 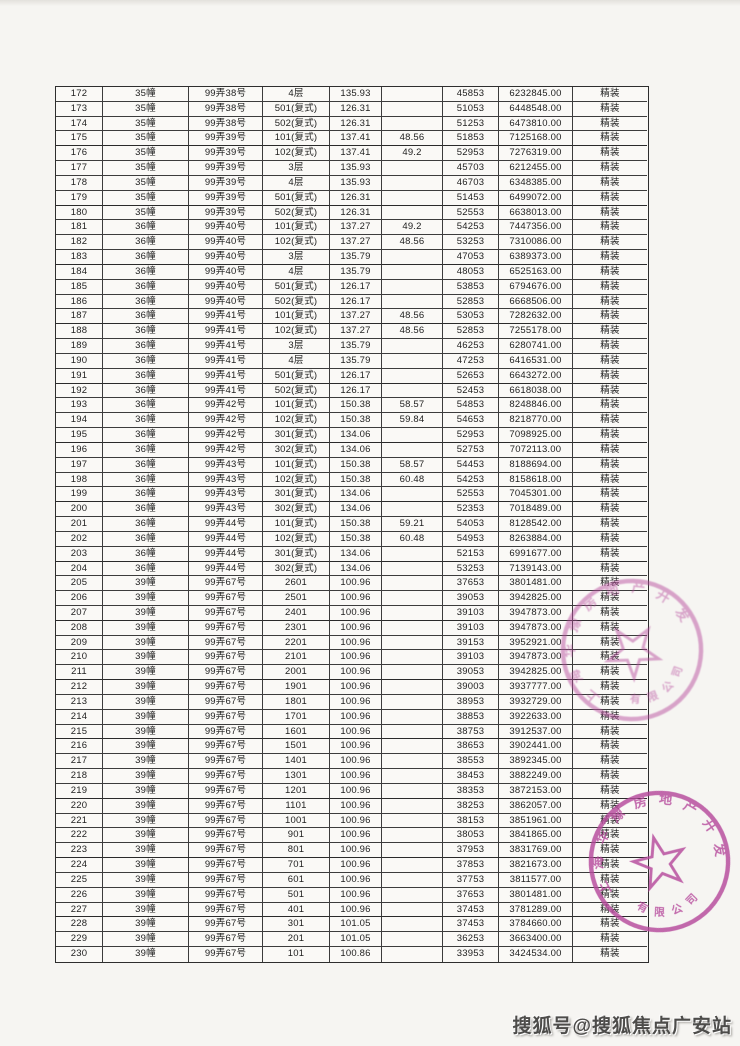 What do you see at coordinates (536, 598) in the screenshot?
I see `table-cell-total_price: 3942825.00` at bounding box center [536, 598].